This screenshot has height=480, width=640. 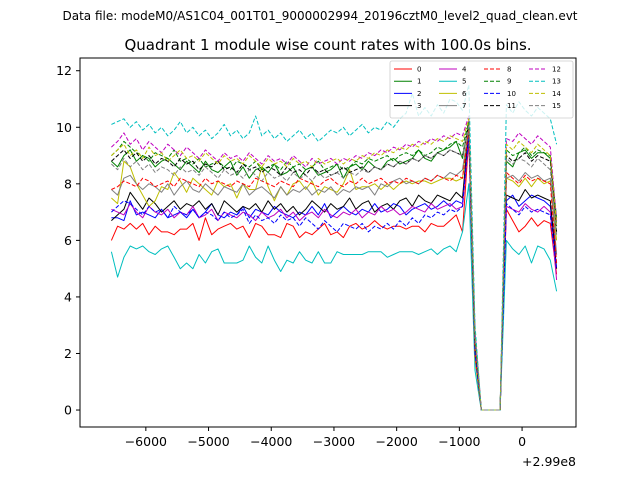 I want to click on legend-label-2: 2, so click(x=419, y=94).